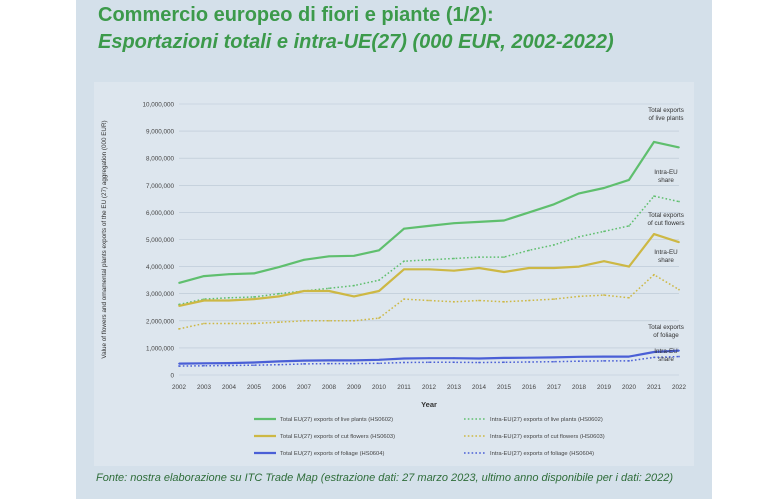 Image resolution: width=770 pixels, height=499 pixels. I want to click on annotation-label: Total exports of cut flowers, so click(665, 219).